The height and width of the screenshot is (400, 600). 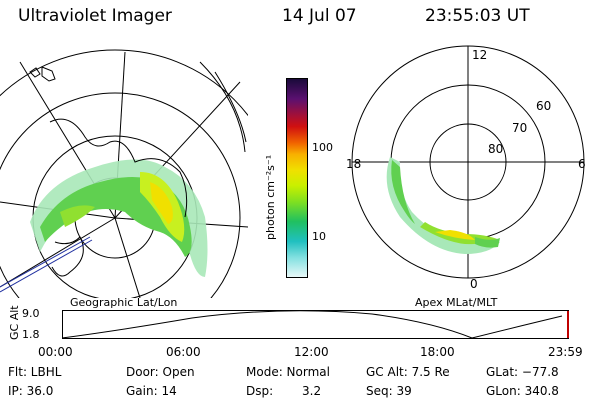 What do you see at coordinates (389, 391) in the screenshot?
I see `sequence-label: Seq: 39` at bounding box center [389, 391].